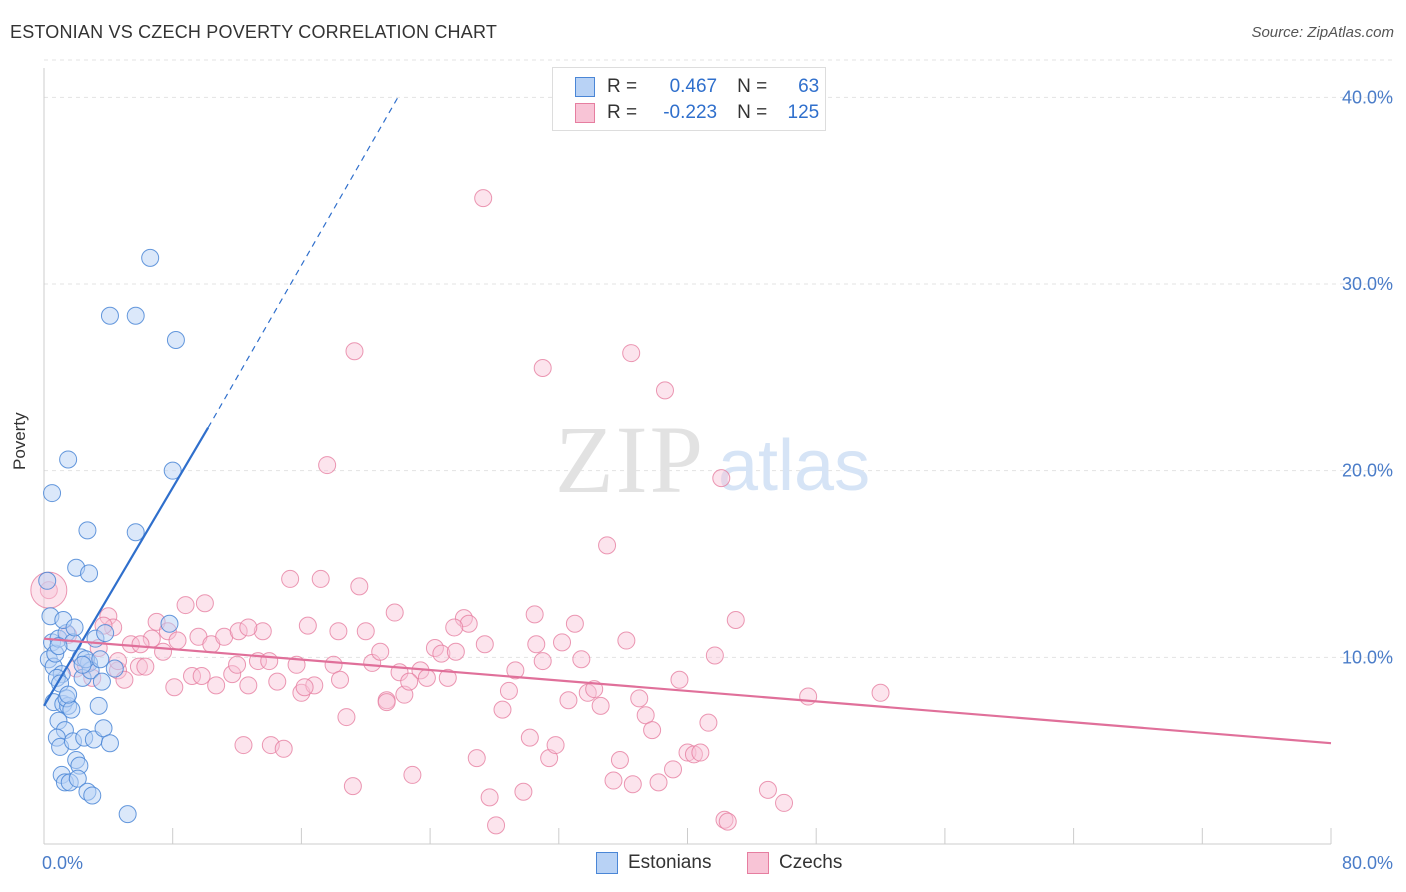 The height and width of the screenshot is (892, 1406). I want to click on legend-r-value: 0.467, so click(693, 86).